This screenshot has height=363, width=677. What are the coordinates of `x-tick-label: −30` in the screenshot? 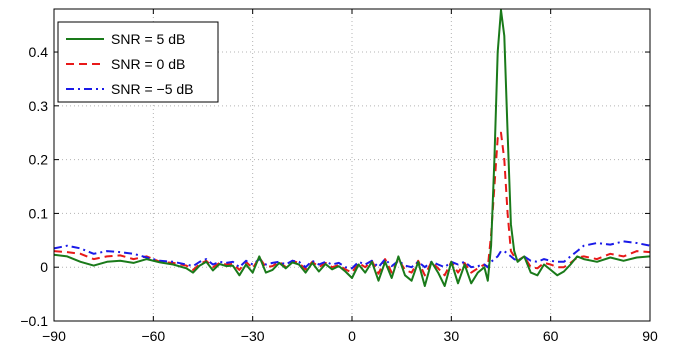 It's located at (253, 336).